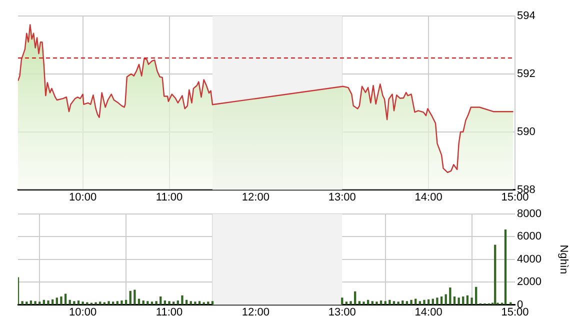 The image size is (570, 320). I want to click on y-tick-label: 4000, so click(529, 259).